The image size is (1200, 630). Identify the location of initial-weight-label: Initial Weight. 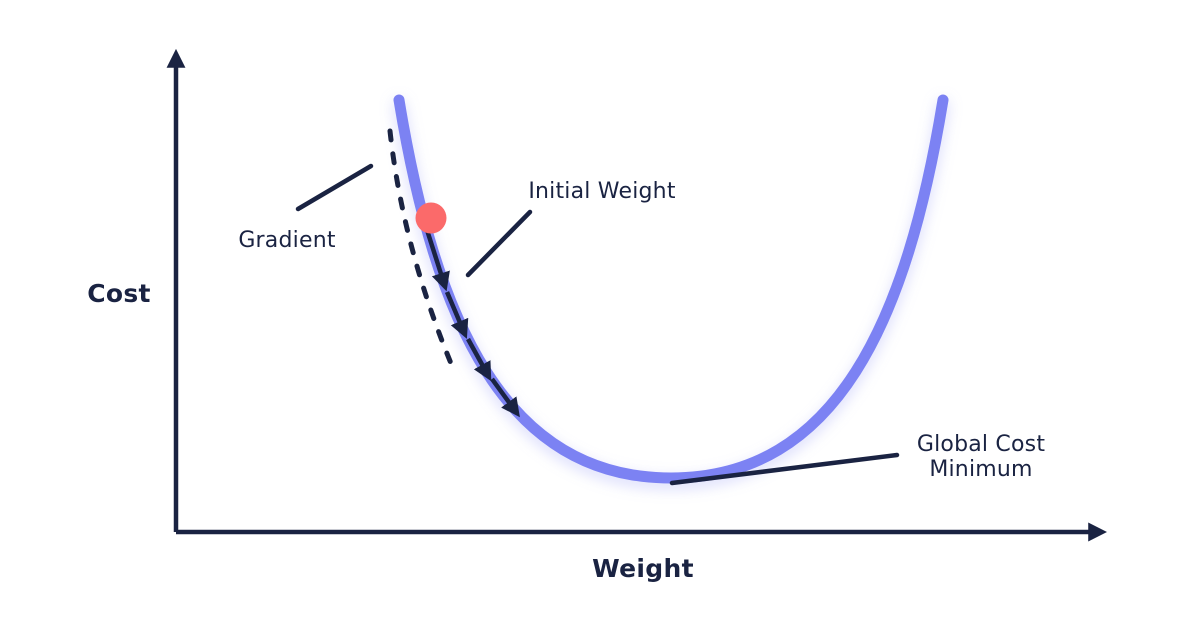
(601, 191).